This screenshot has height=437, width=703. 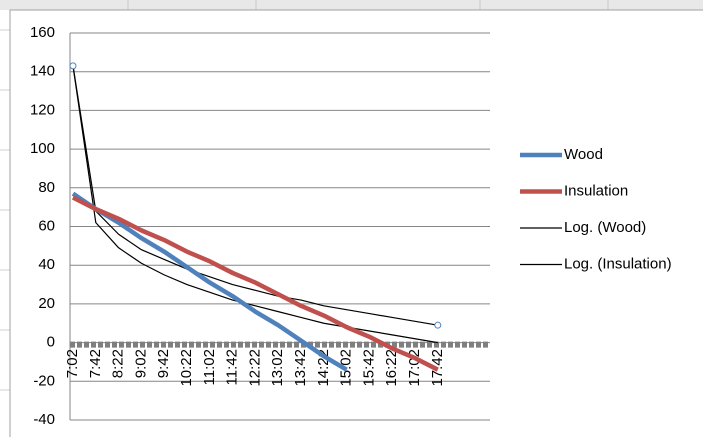 What do you see at coordinates (73, 66) in the screenshot?
I see `trend-start-marker` at bounding box center [73, 66].